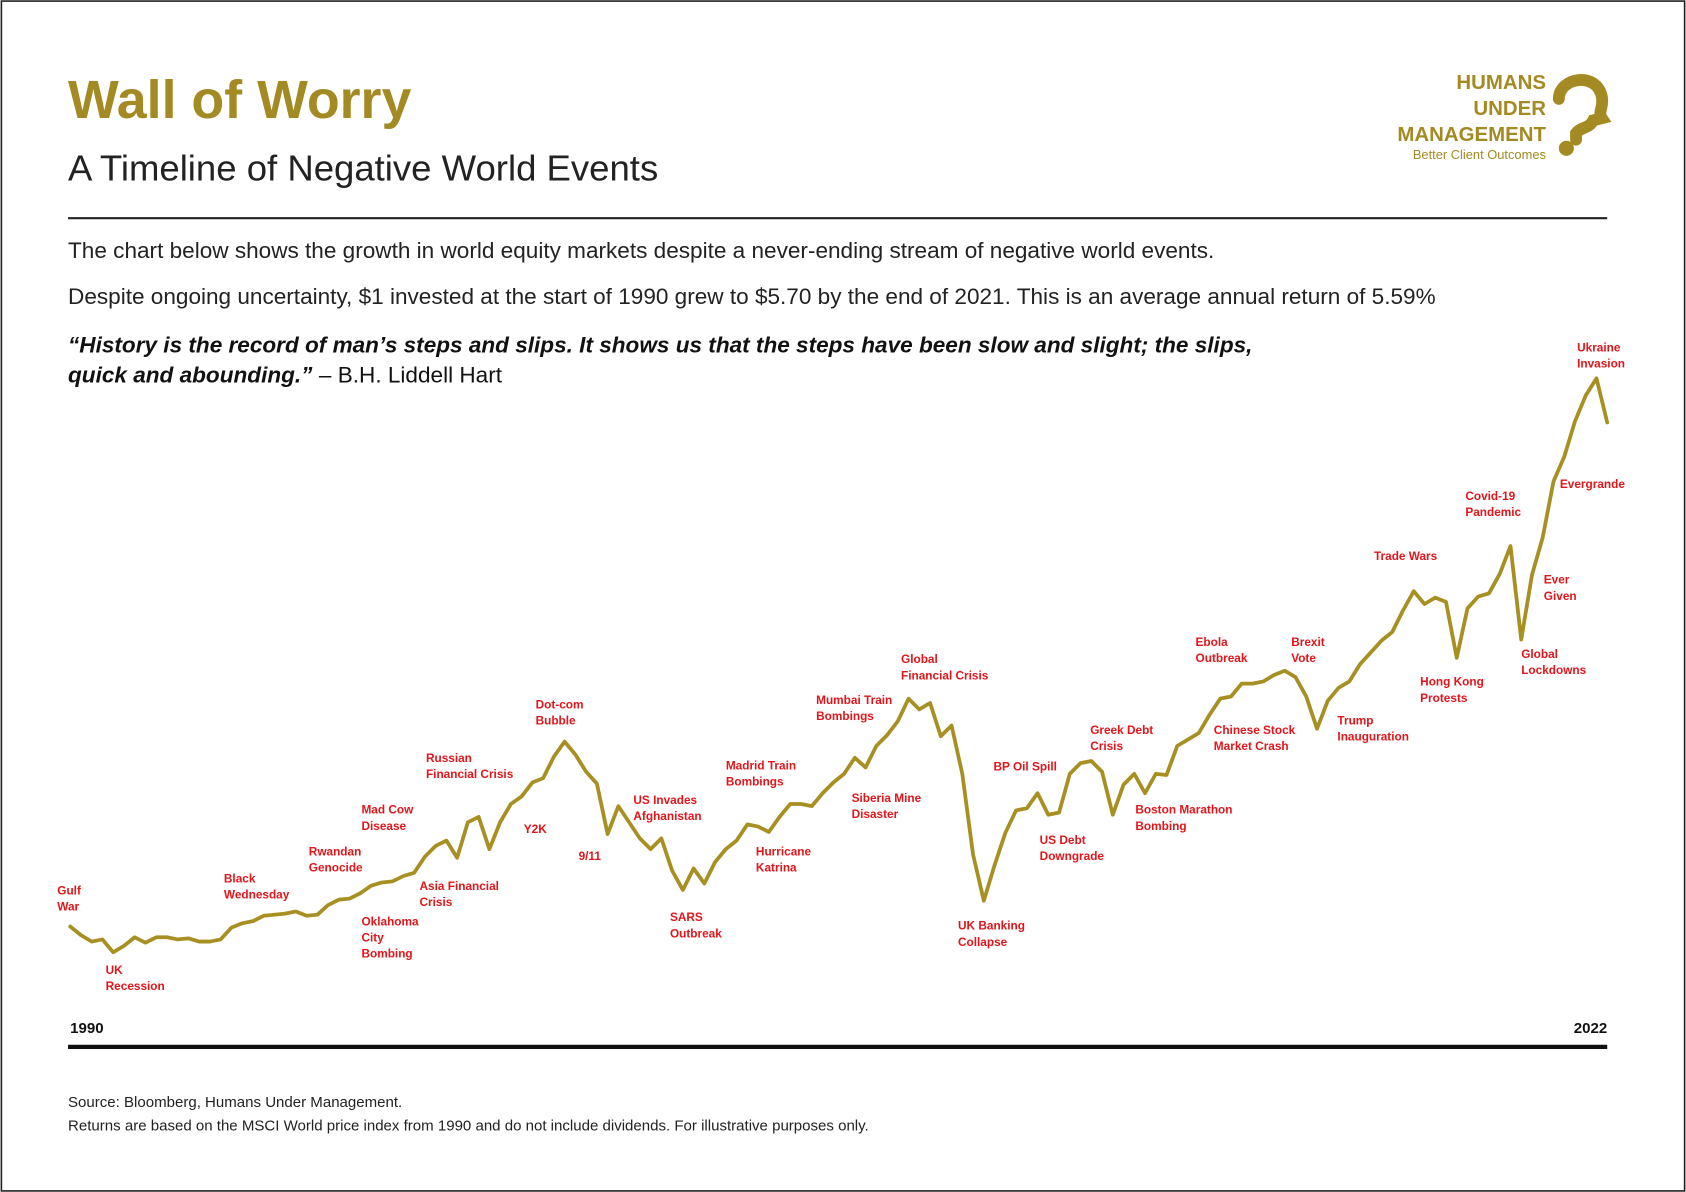 This screenshot has width=1686, height=1192. I want to click on event-label: Market Crash, so click(1251, 746).